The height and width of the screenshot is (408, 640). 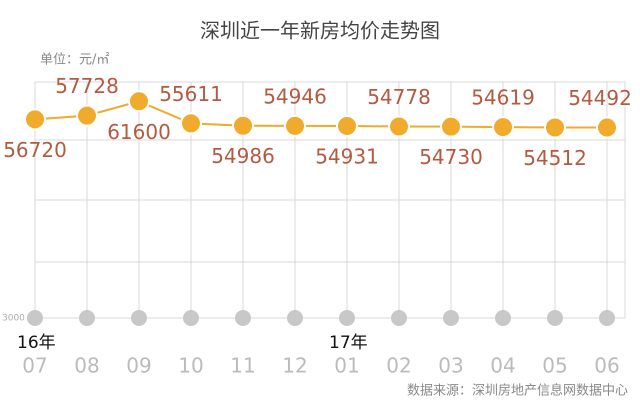 I want to click on value-label: 54619, so click(x=503, y=98).